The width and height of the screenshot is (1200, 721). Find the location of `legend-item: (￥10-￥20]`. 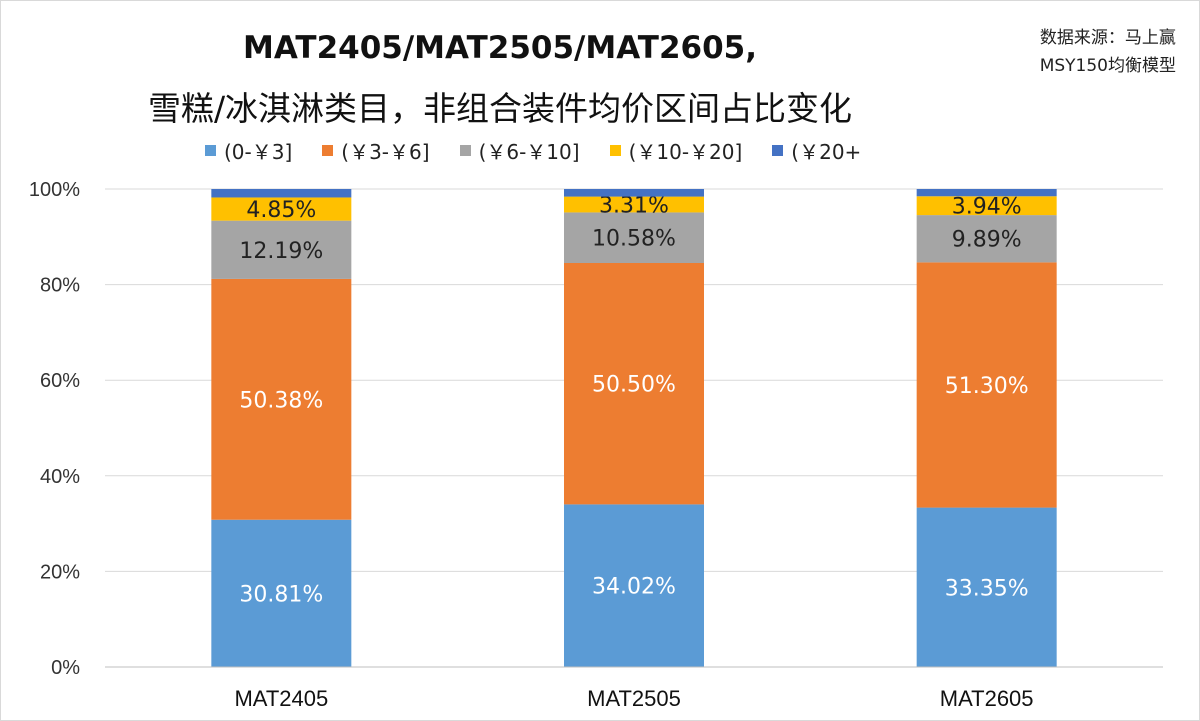

legend-item: (￥10-￥20] is located at coordinates (676, 150).